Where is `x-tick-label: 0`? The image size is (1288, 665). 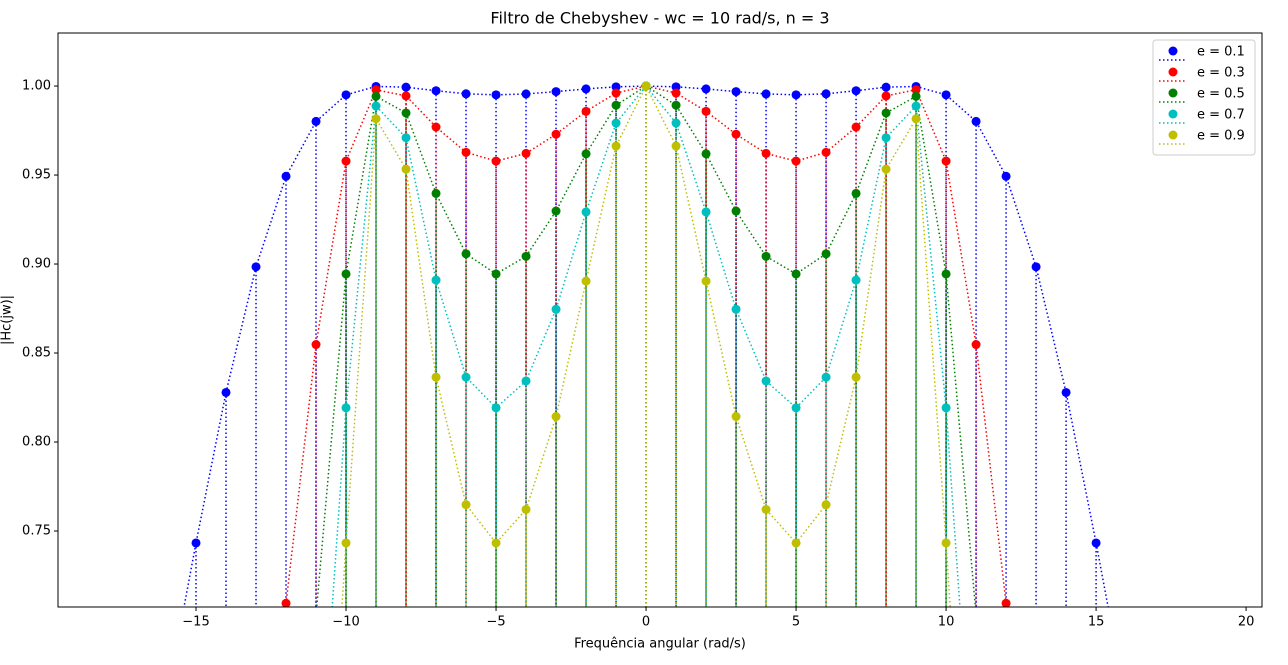 x-tick-label: 0 is located at coordinates (646, 622).